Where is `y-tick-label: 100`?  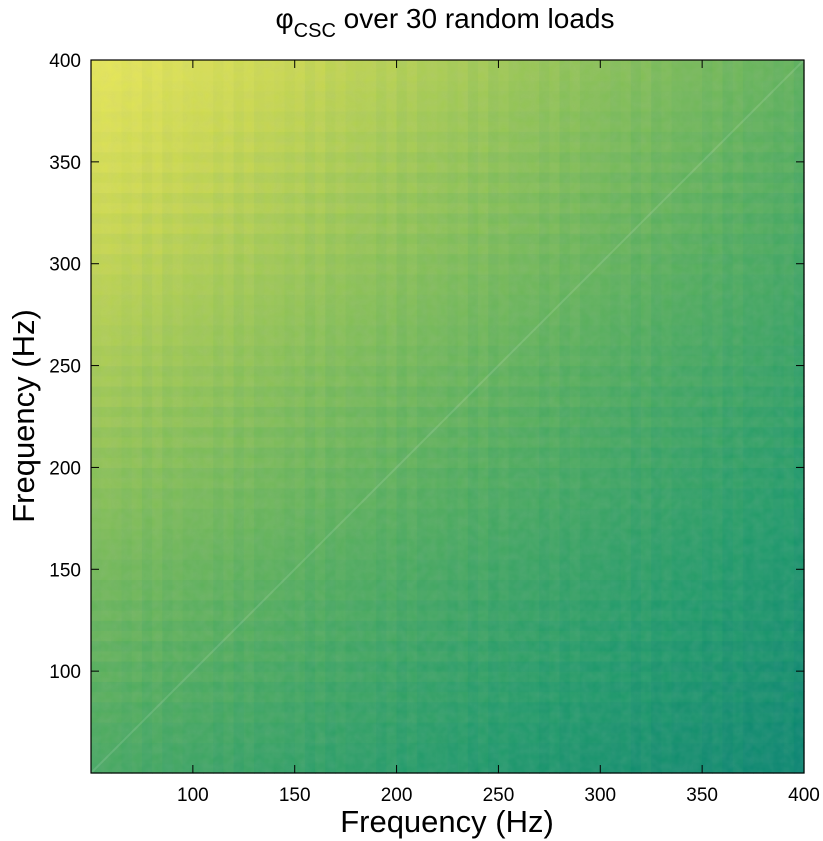
y-tick-label: 100 is located at coordinates (65, 672).